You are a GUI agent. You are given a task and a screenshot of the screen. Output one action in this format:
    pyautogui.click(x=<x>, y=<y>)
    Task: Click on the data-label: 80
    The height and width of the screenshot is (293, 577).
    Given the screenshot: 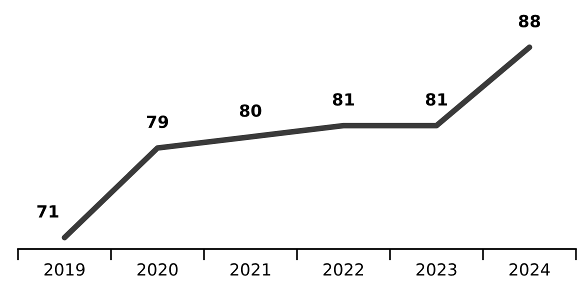 What is the action you would take?
    pyautogui.click(x=251, y=110)
    